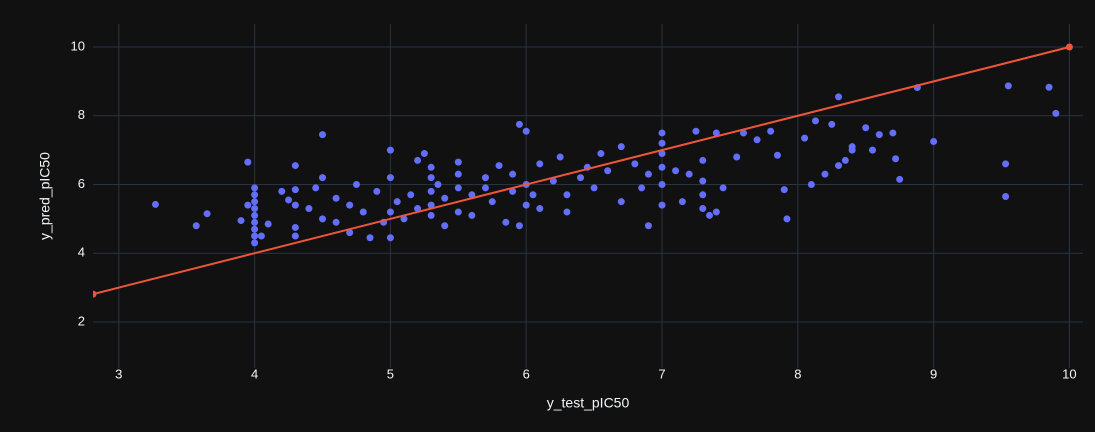 Image resolution: width=1095 pixels, height=432 pixels. I want to click on x-tick-label: 3, so click(118, 373).